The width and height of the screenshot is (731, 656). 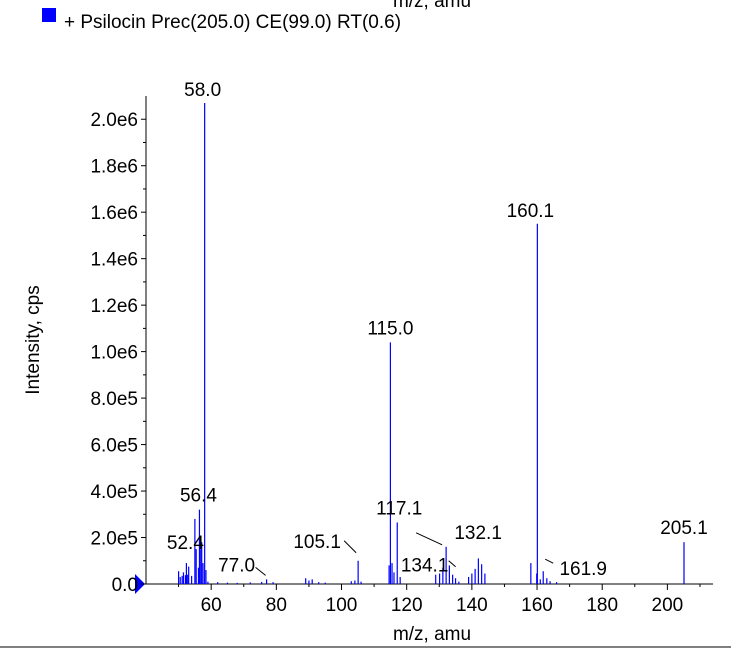 What do you see at coordinates (114, 492) in the screenshot?
I see `y-tick-label: 4.0e5` at bounding box center [114, 492].